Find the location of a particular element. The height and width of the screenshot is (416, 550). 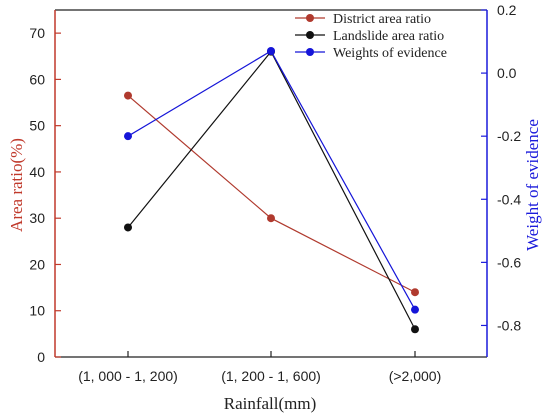

right-tick-label: -0.8 is located at coordinates (509, 325).